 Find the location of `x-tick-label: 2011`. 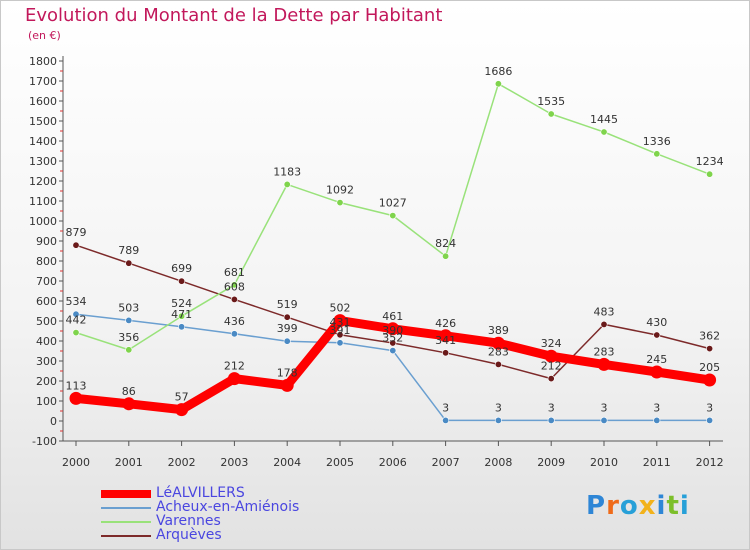

x-tick-label: 2011 is located at coordinates (657, 462).